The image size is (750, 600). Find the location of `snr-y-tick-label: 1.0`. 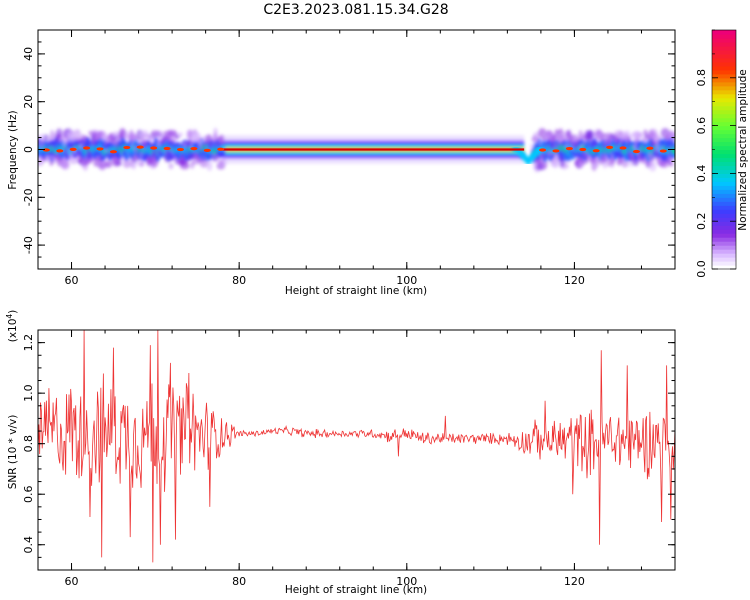

snr-y-tick-label: 1.0 is located at coordinates (28, 393).